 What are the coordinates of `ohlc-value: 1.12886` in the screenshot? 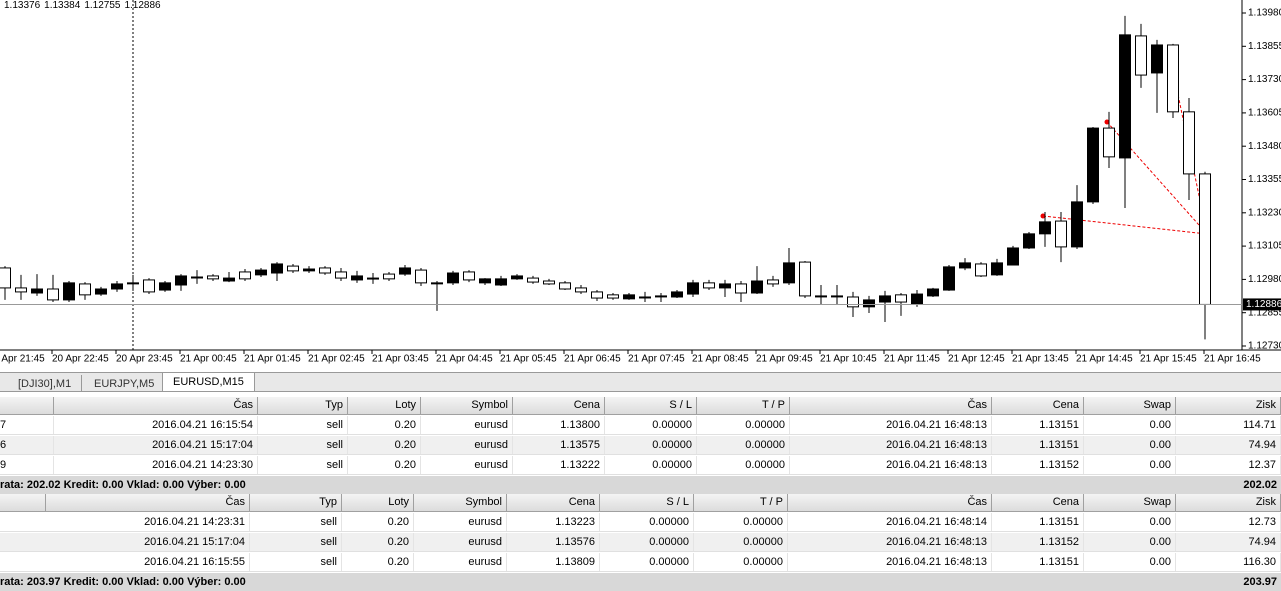 It's located at (142, 5).